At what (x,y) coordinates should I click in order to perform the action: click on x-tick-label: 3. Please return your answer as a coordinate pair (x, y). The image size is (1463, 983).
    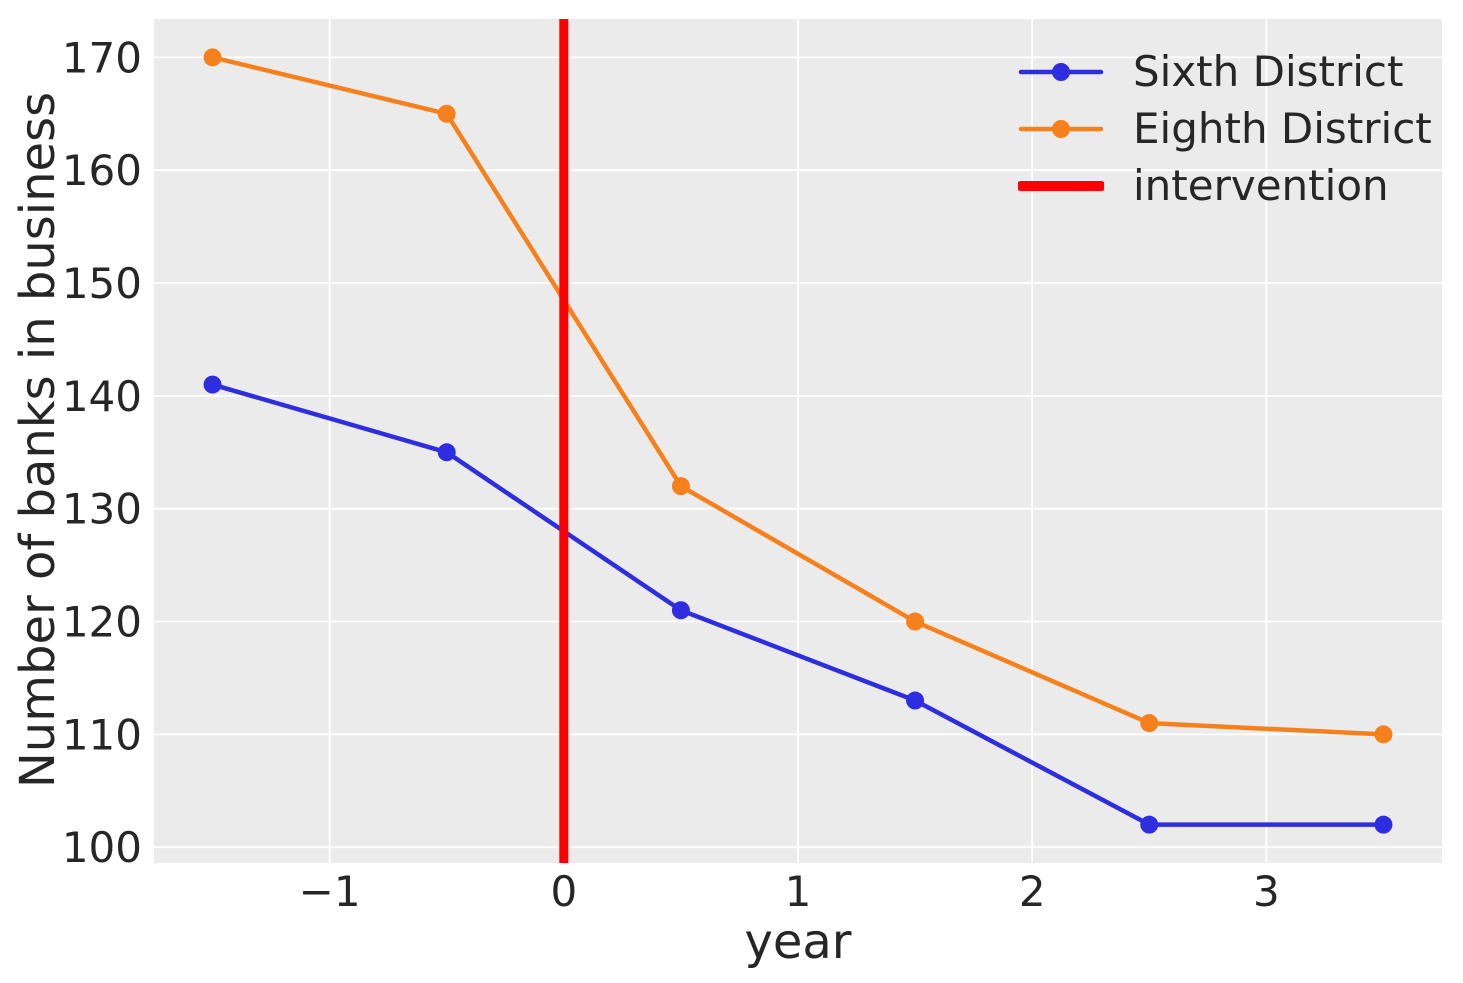
    Looking at the image, I should click on (1266, 891).